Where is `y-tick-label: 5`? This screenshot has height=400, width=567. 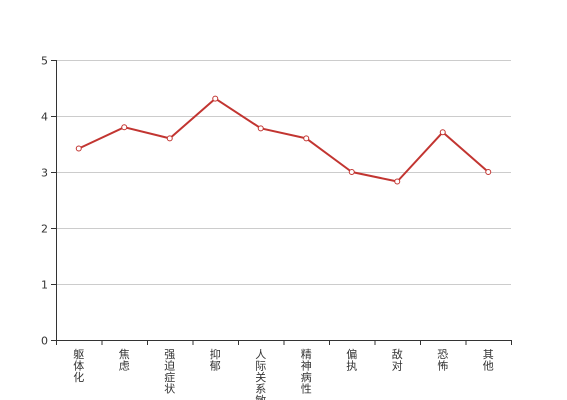 y-tick-label: 5 is located at coordinates (44, 61).